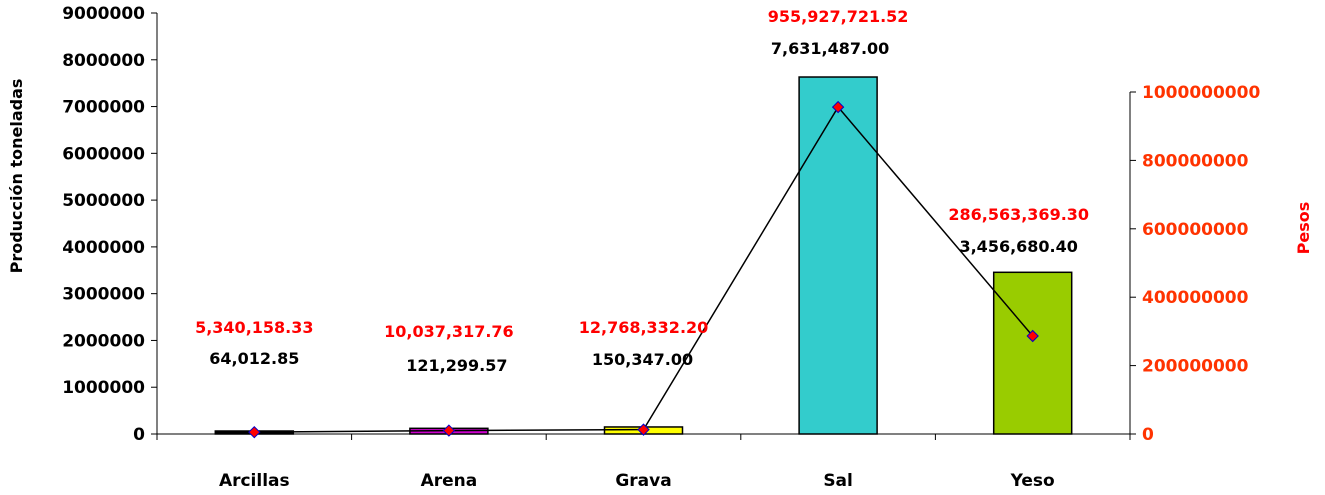 The height and width of the screenshot is (495, 1325). I want to click on x-tick-label: Yeso, so click(1032, 481).